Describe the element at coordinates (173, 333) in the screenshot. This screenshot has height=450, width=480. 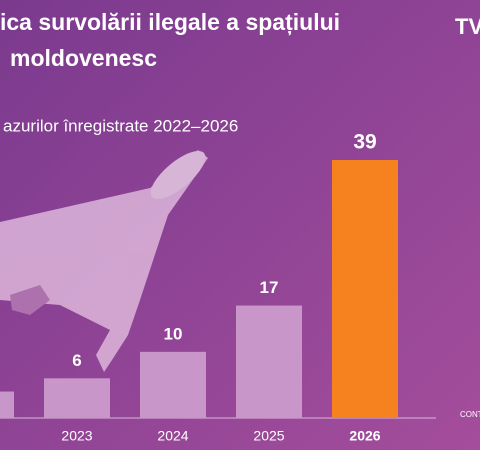
I see `value-label: 10` at that location.